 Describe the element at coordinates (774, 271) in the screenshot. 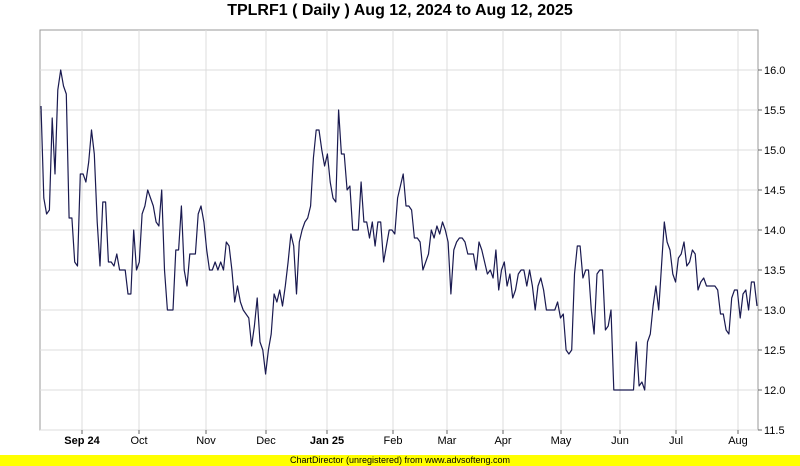

I see `y-tick-label: 13.5` at that location.